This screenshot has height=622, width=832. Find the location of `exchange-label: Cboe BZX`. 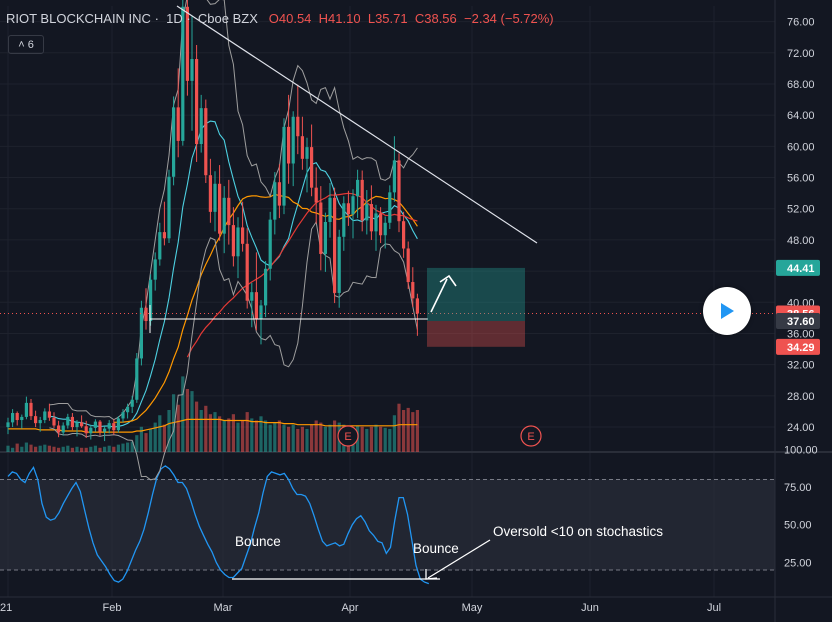

exchange-label: Cboe BZX is located at coordinates (227, 18).